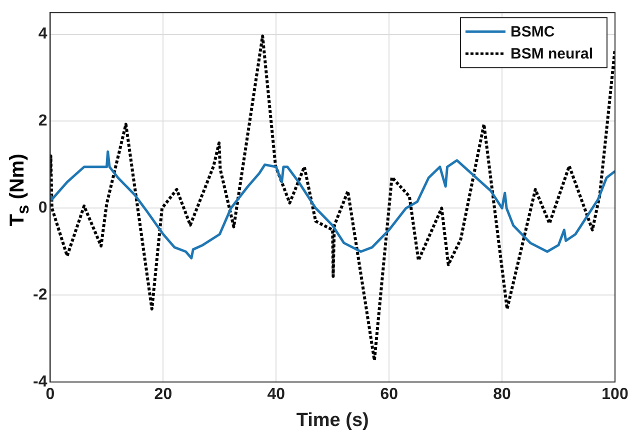 Image resolution: width=633 pixels, height=434 pixels. I want to click on y-tick-label: 0, so click(43, 208).